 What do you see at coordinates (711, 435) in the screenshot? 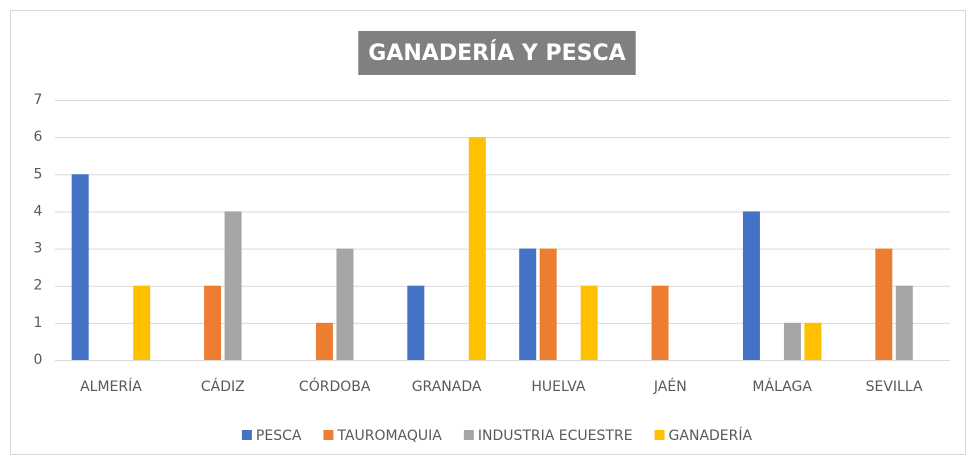
I see `legend-label: GANADERÍA` at bounding box center [711, 435].